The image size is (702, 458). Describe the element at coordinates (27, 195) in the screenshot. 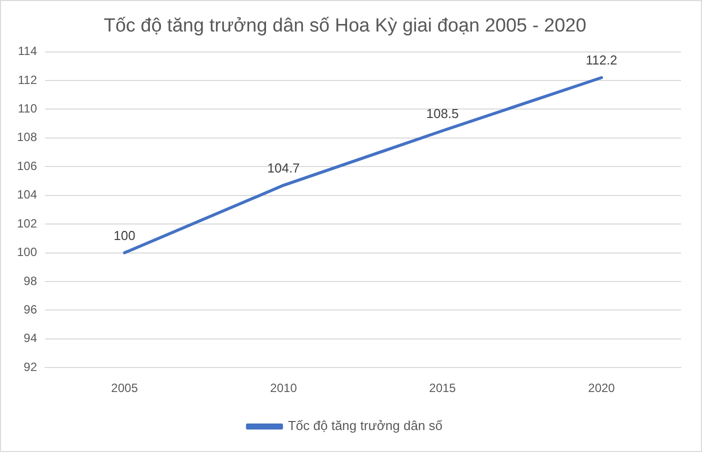

I see `y-tick-label: 104` at that location.